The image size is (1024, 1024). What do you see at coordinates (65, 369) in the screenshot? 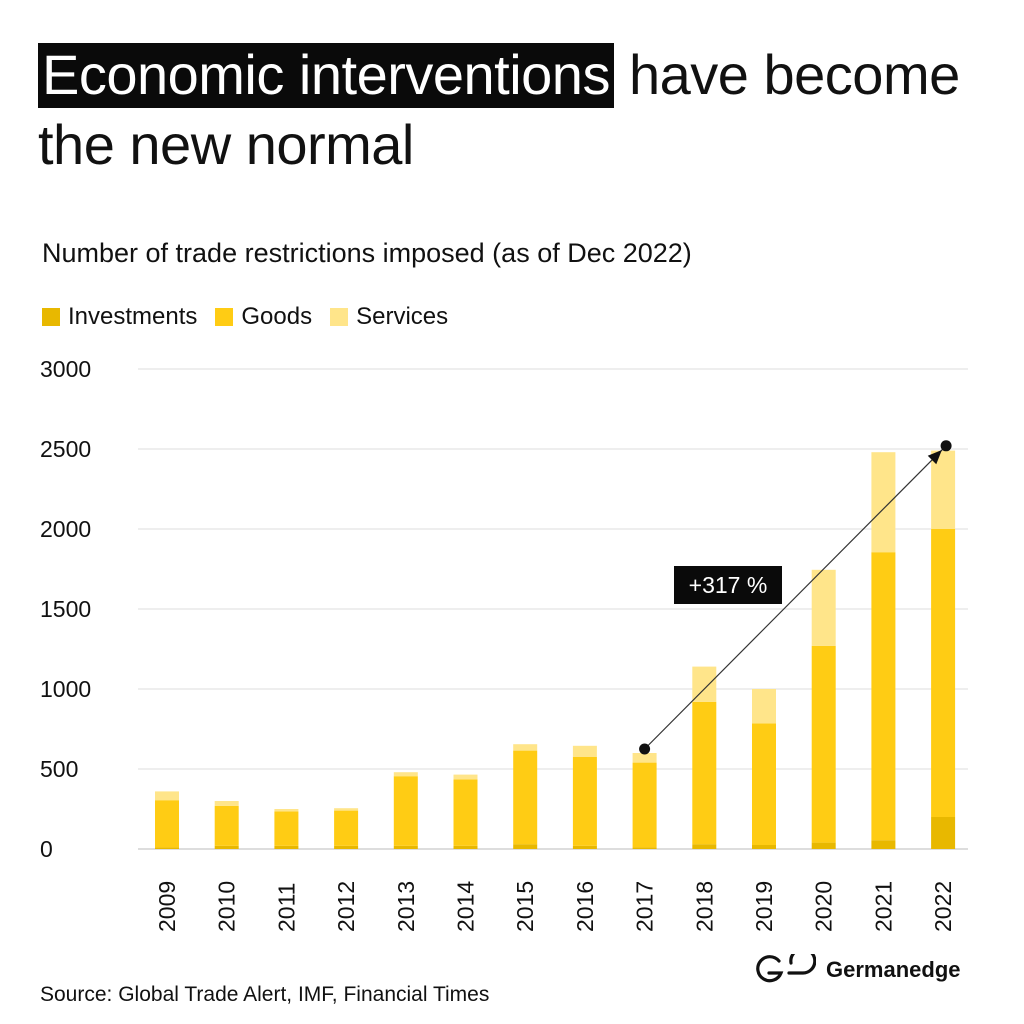
I see `y-tick-label-3000: 3000` at bounding box center [65, 369].